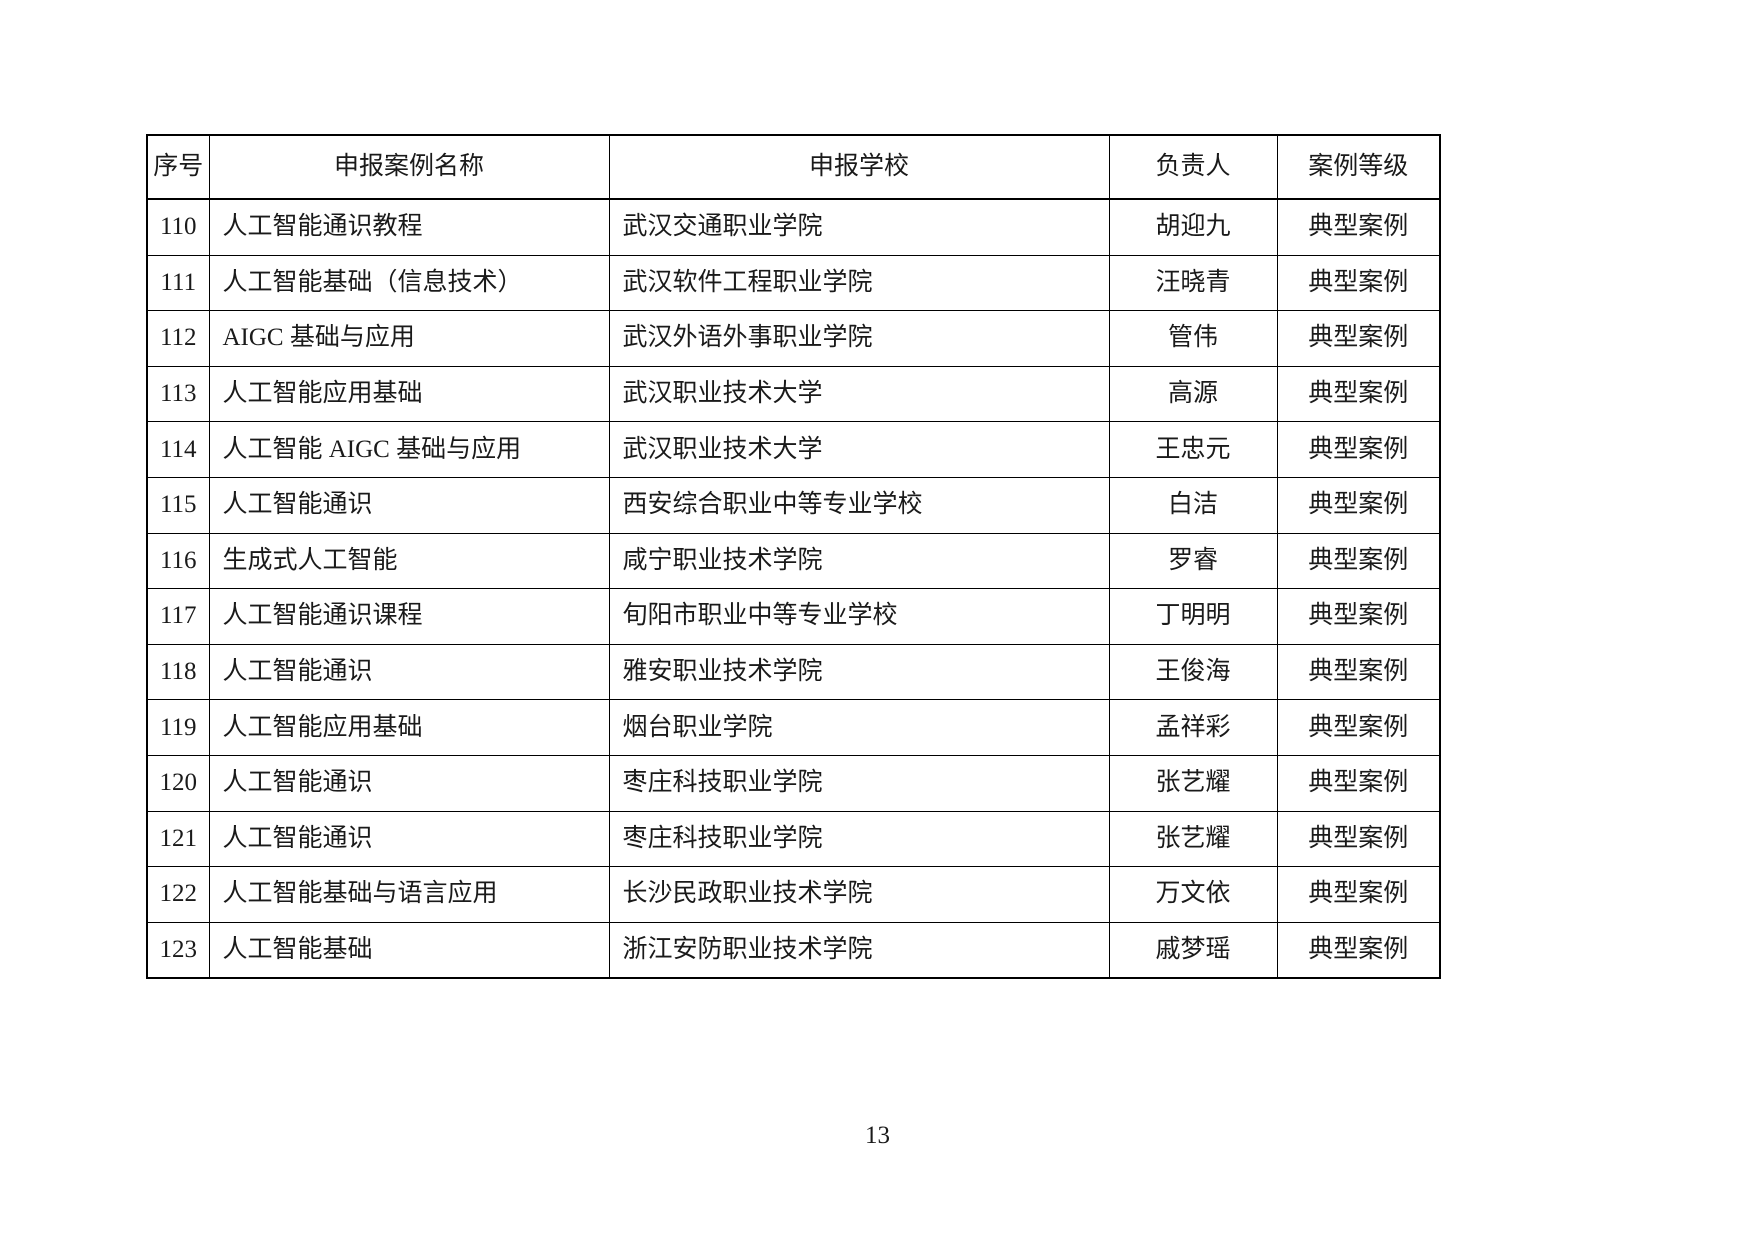  What do you see at coordinates (1193, 449) in the screenshot?
I see `cell-owner: 王忠元` at bounding box center [1193, 449].